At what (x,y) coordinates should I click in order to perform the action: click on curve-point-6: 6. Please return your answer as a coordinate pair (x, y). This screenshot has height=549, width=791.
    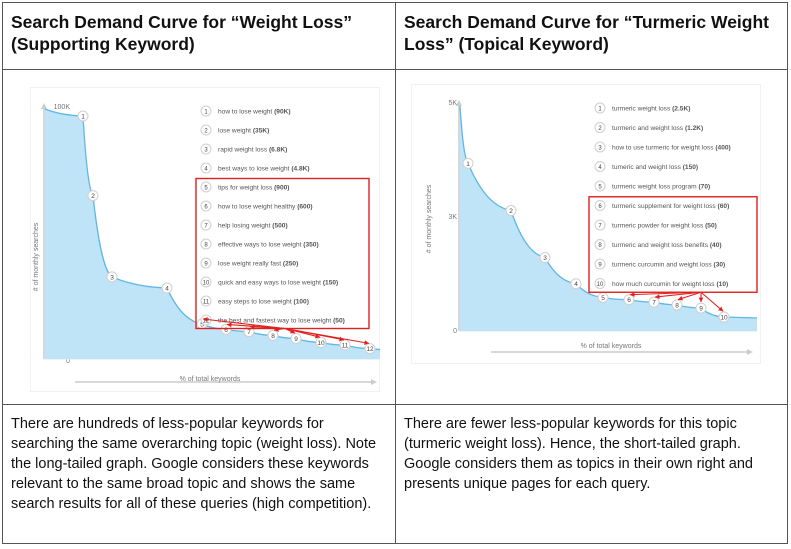
    Looking at the image, I should click on (226, 329).